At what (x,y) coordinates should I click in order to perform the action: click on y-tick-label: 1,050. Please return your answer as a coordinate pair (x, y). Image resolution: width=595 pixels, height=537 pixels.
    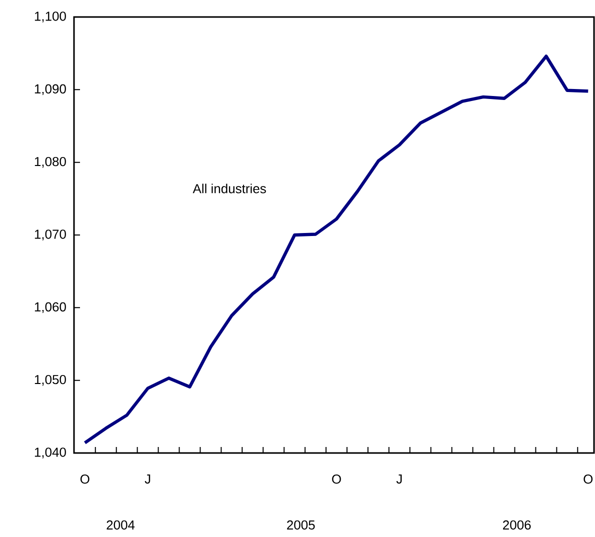
    Looking at the image, I should click on (50, 380).